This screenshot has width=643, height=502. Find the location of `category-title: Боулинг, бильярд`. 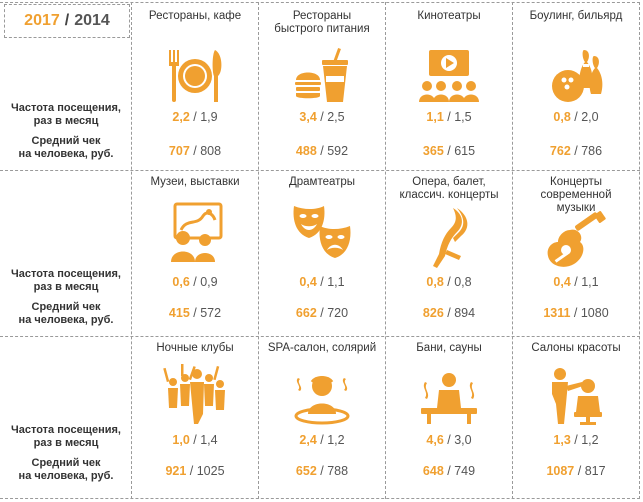

category-title: Боулинг, бильярд is located at coordinates (576, 16).